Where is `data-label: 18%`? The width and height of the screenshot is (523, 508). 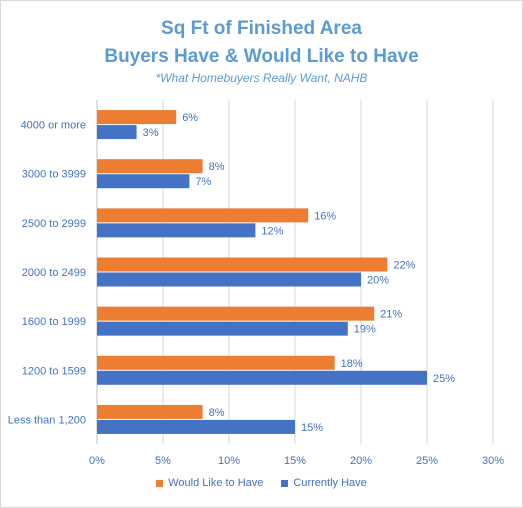 data-label: 18% is located at coordinates (352, 364).